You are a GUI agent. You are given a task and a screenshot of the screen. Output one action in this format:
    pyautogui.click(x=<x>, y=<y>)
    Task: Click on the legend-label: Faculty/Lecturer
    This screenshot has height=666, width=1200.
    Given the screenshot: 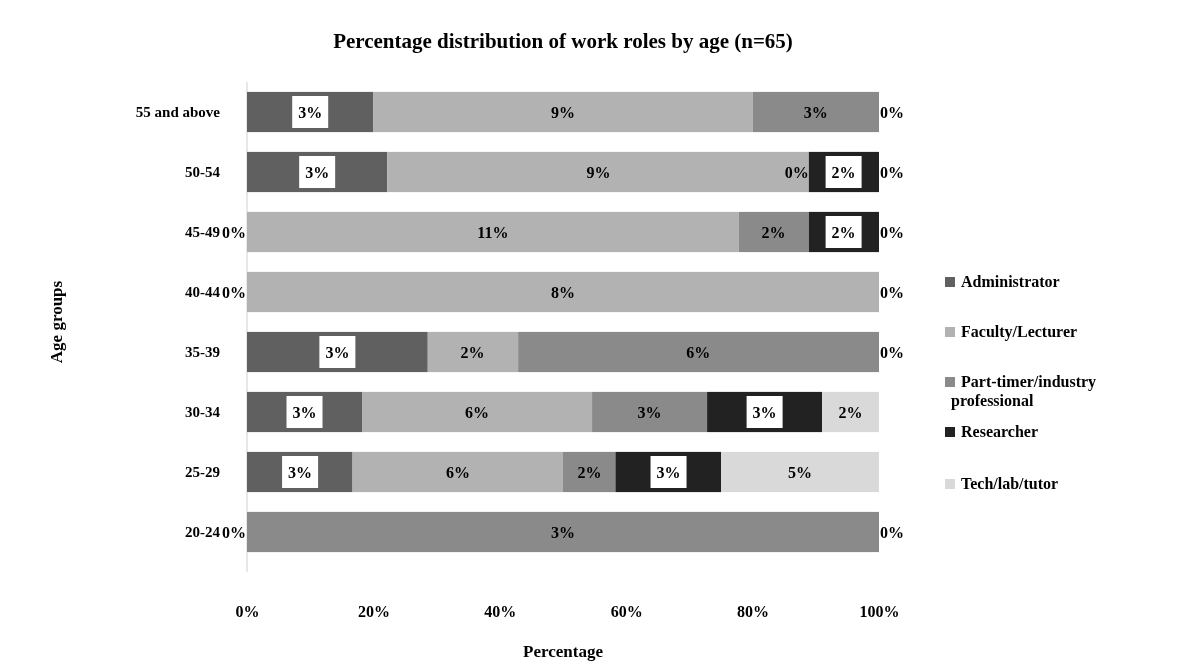 What is the action you would take?
    pyautogui.click(x=1019, y=332)
    